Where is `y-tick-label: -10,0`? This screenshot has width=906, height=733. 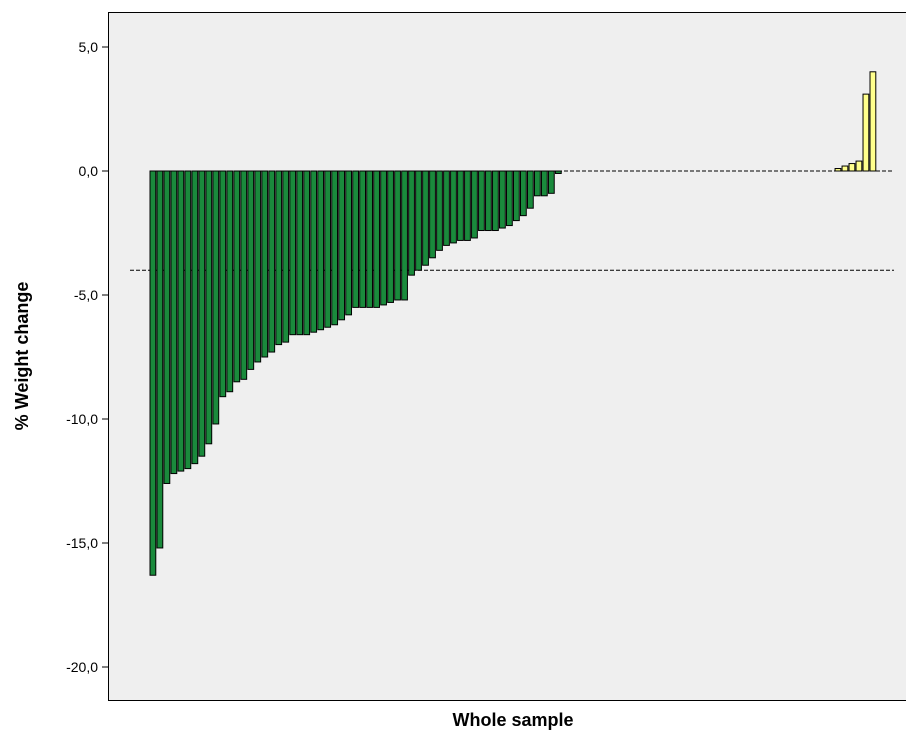
y-tick-label: -10,0 is located at coordinates (82, 419).